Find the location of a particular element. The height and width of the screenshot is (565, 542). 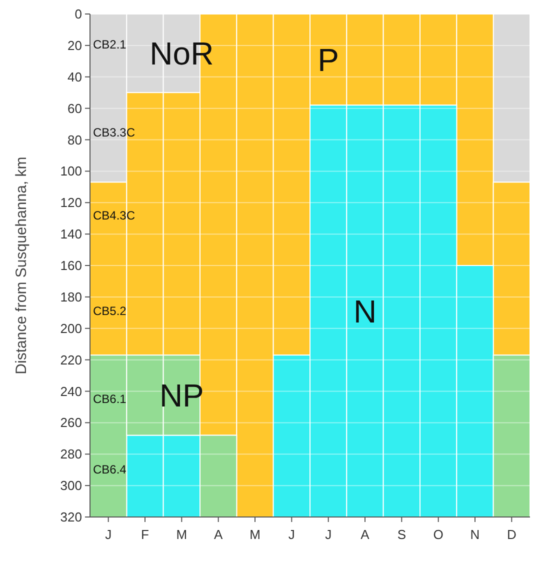

y-tick-label: 20 is located at coordinates (75, 45).